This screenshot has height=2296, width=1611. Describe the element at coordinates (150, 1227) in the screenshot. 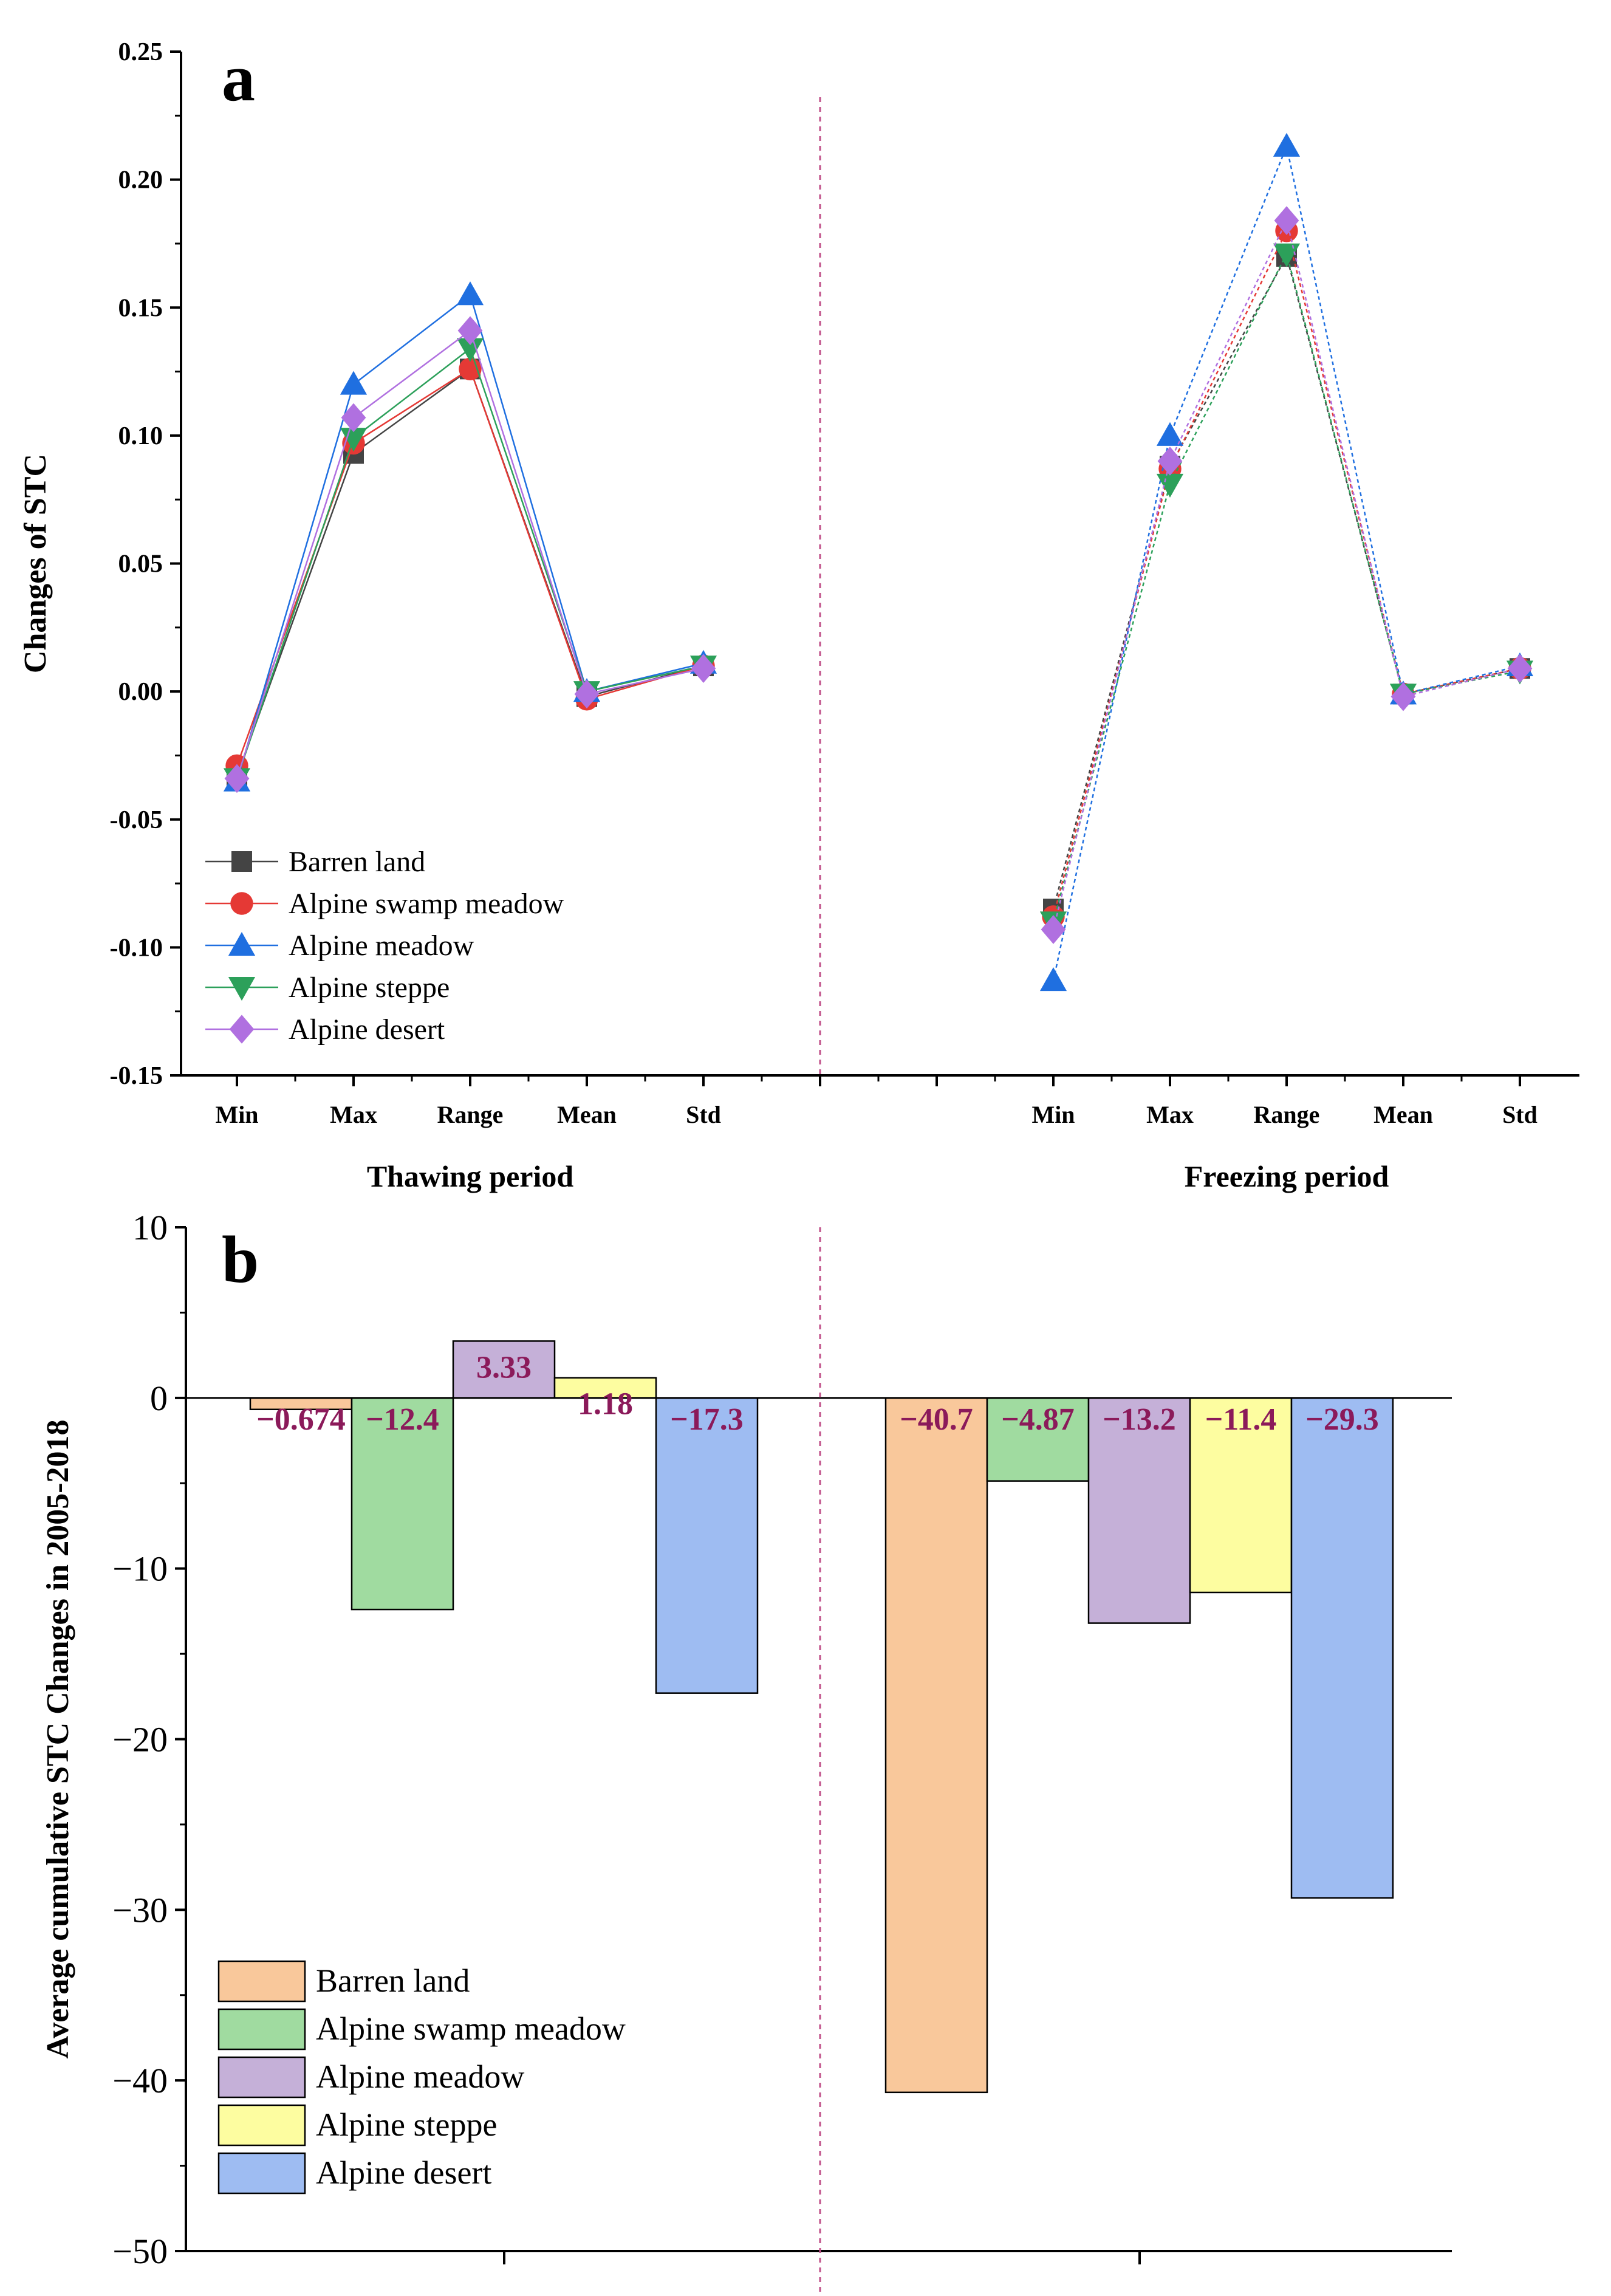

I see `y-tick-label: 10` at that location.